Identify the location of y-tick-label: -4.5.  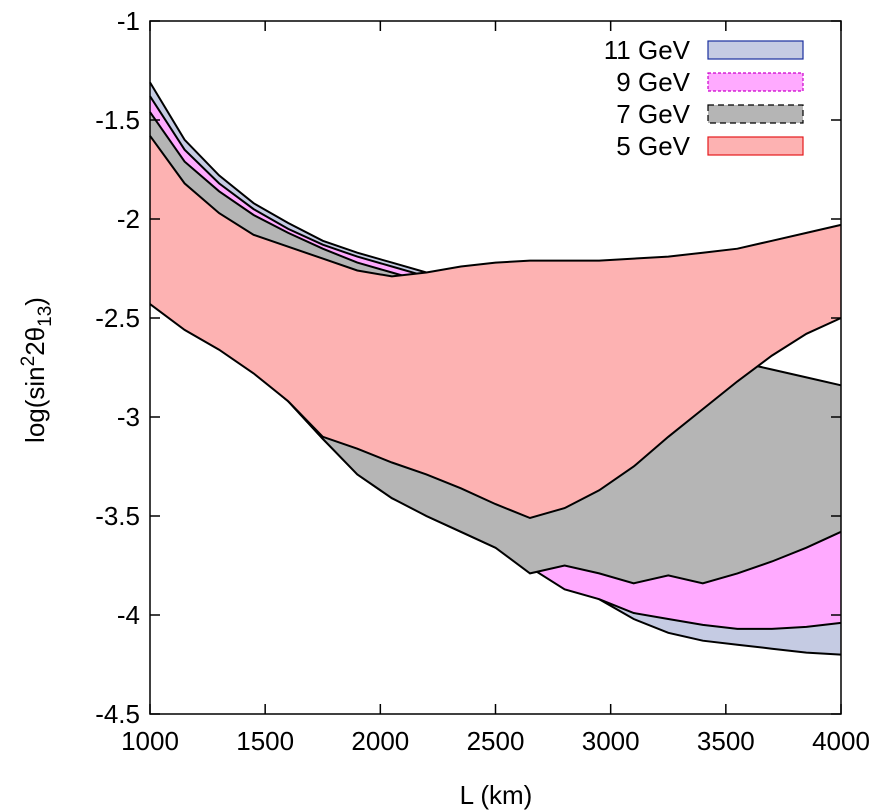
(117, 714).